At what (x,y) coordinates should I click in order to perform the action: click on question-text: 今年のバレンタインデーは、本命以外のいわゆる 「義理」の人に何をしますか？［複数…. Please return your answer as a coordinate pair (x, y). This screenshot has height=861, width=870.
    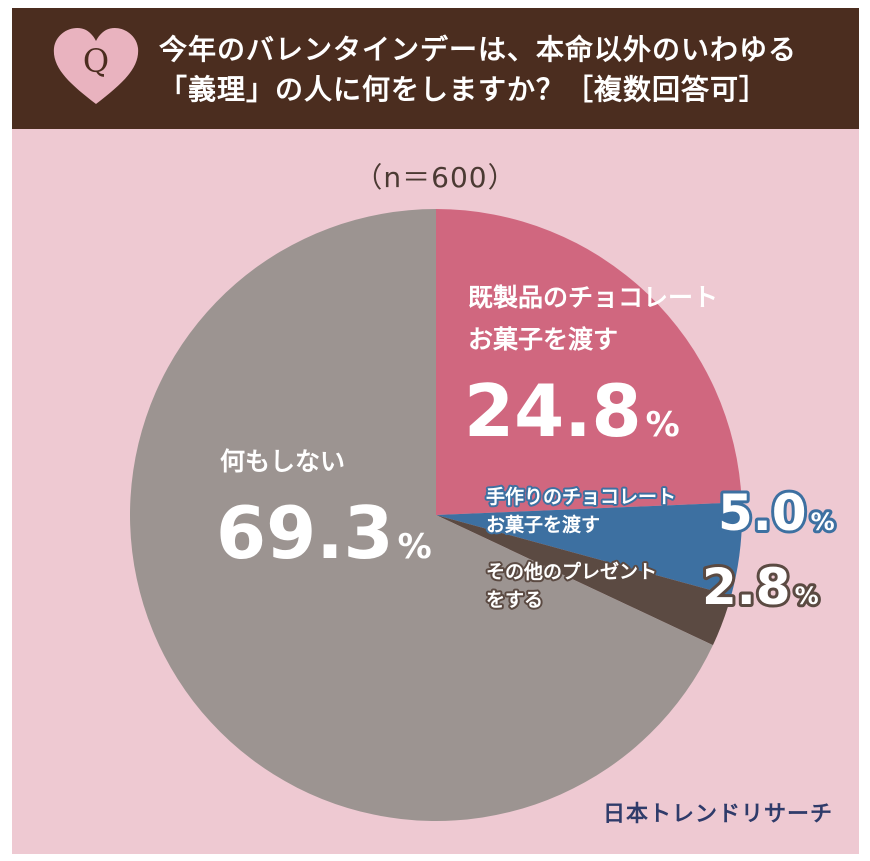
    Looking at the image, I should click on (504, 70).